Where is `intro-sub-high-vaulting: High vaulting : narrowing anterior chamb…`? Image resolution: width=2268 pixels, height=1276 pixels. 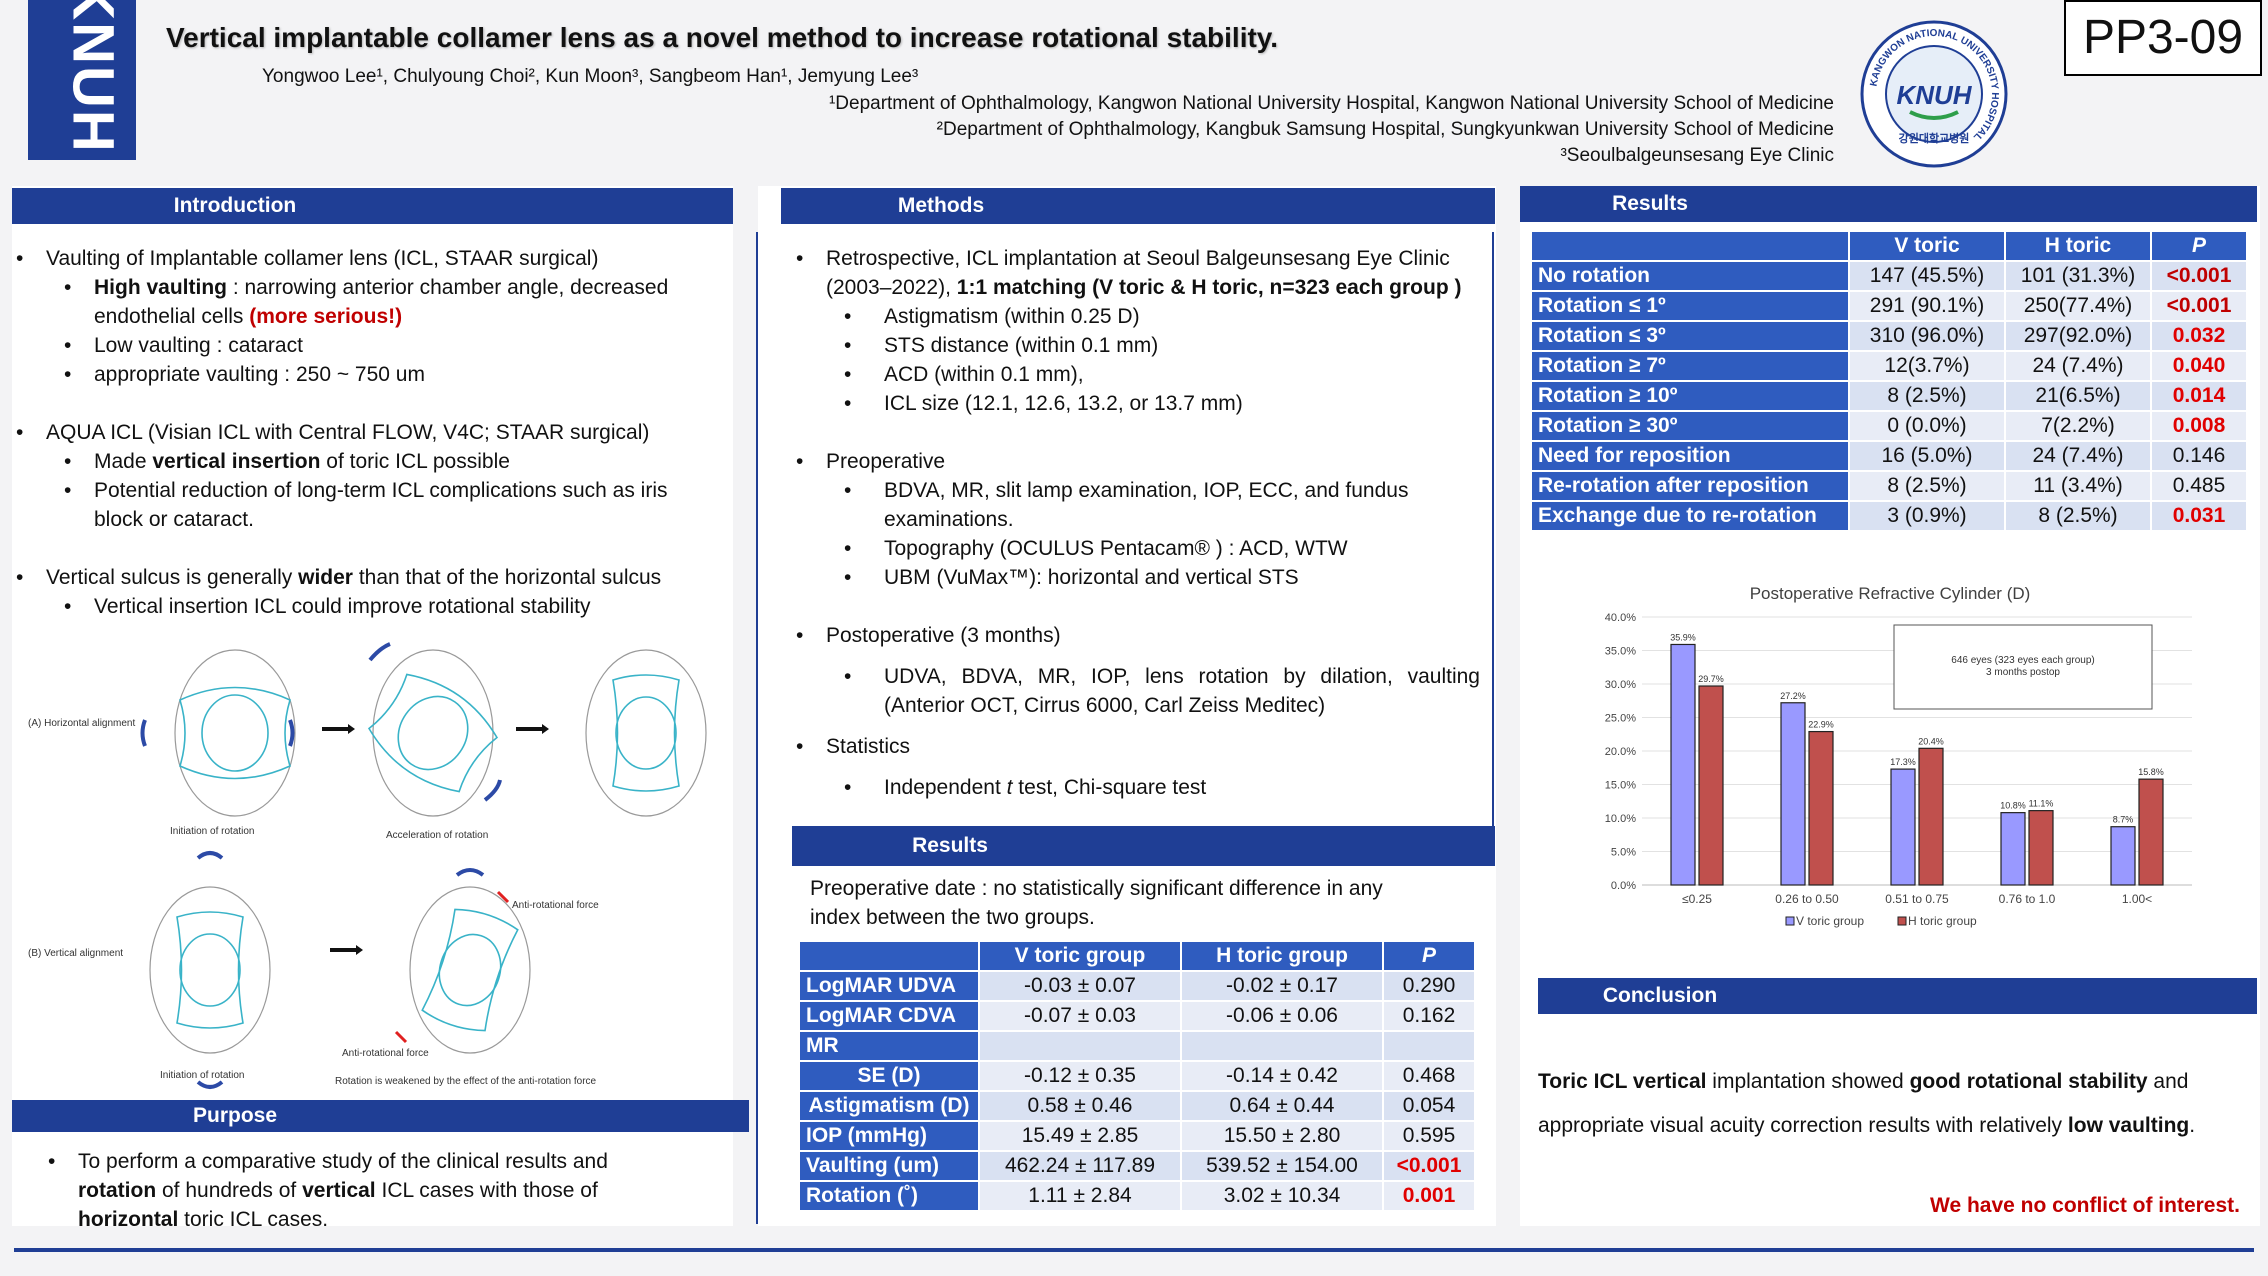 intro-sub-high-vaulting: High vaulting : narrowing anterior chamb… is located at coordinates (362, 302).